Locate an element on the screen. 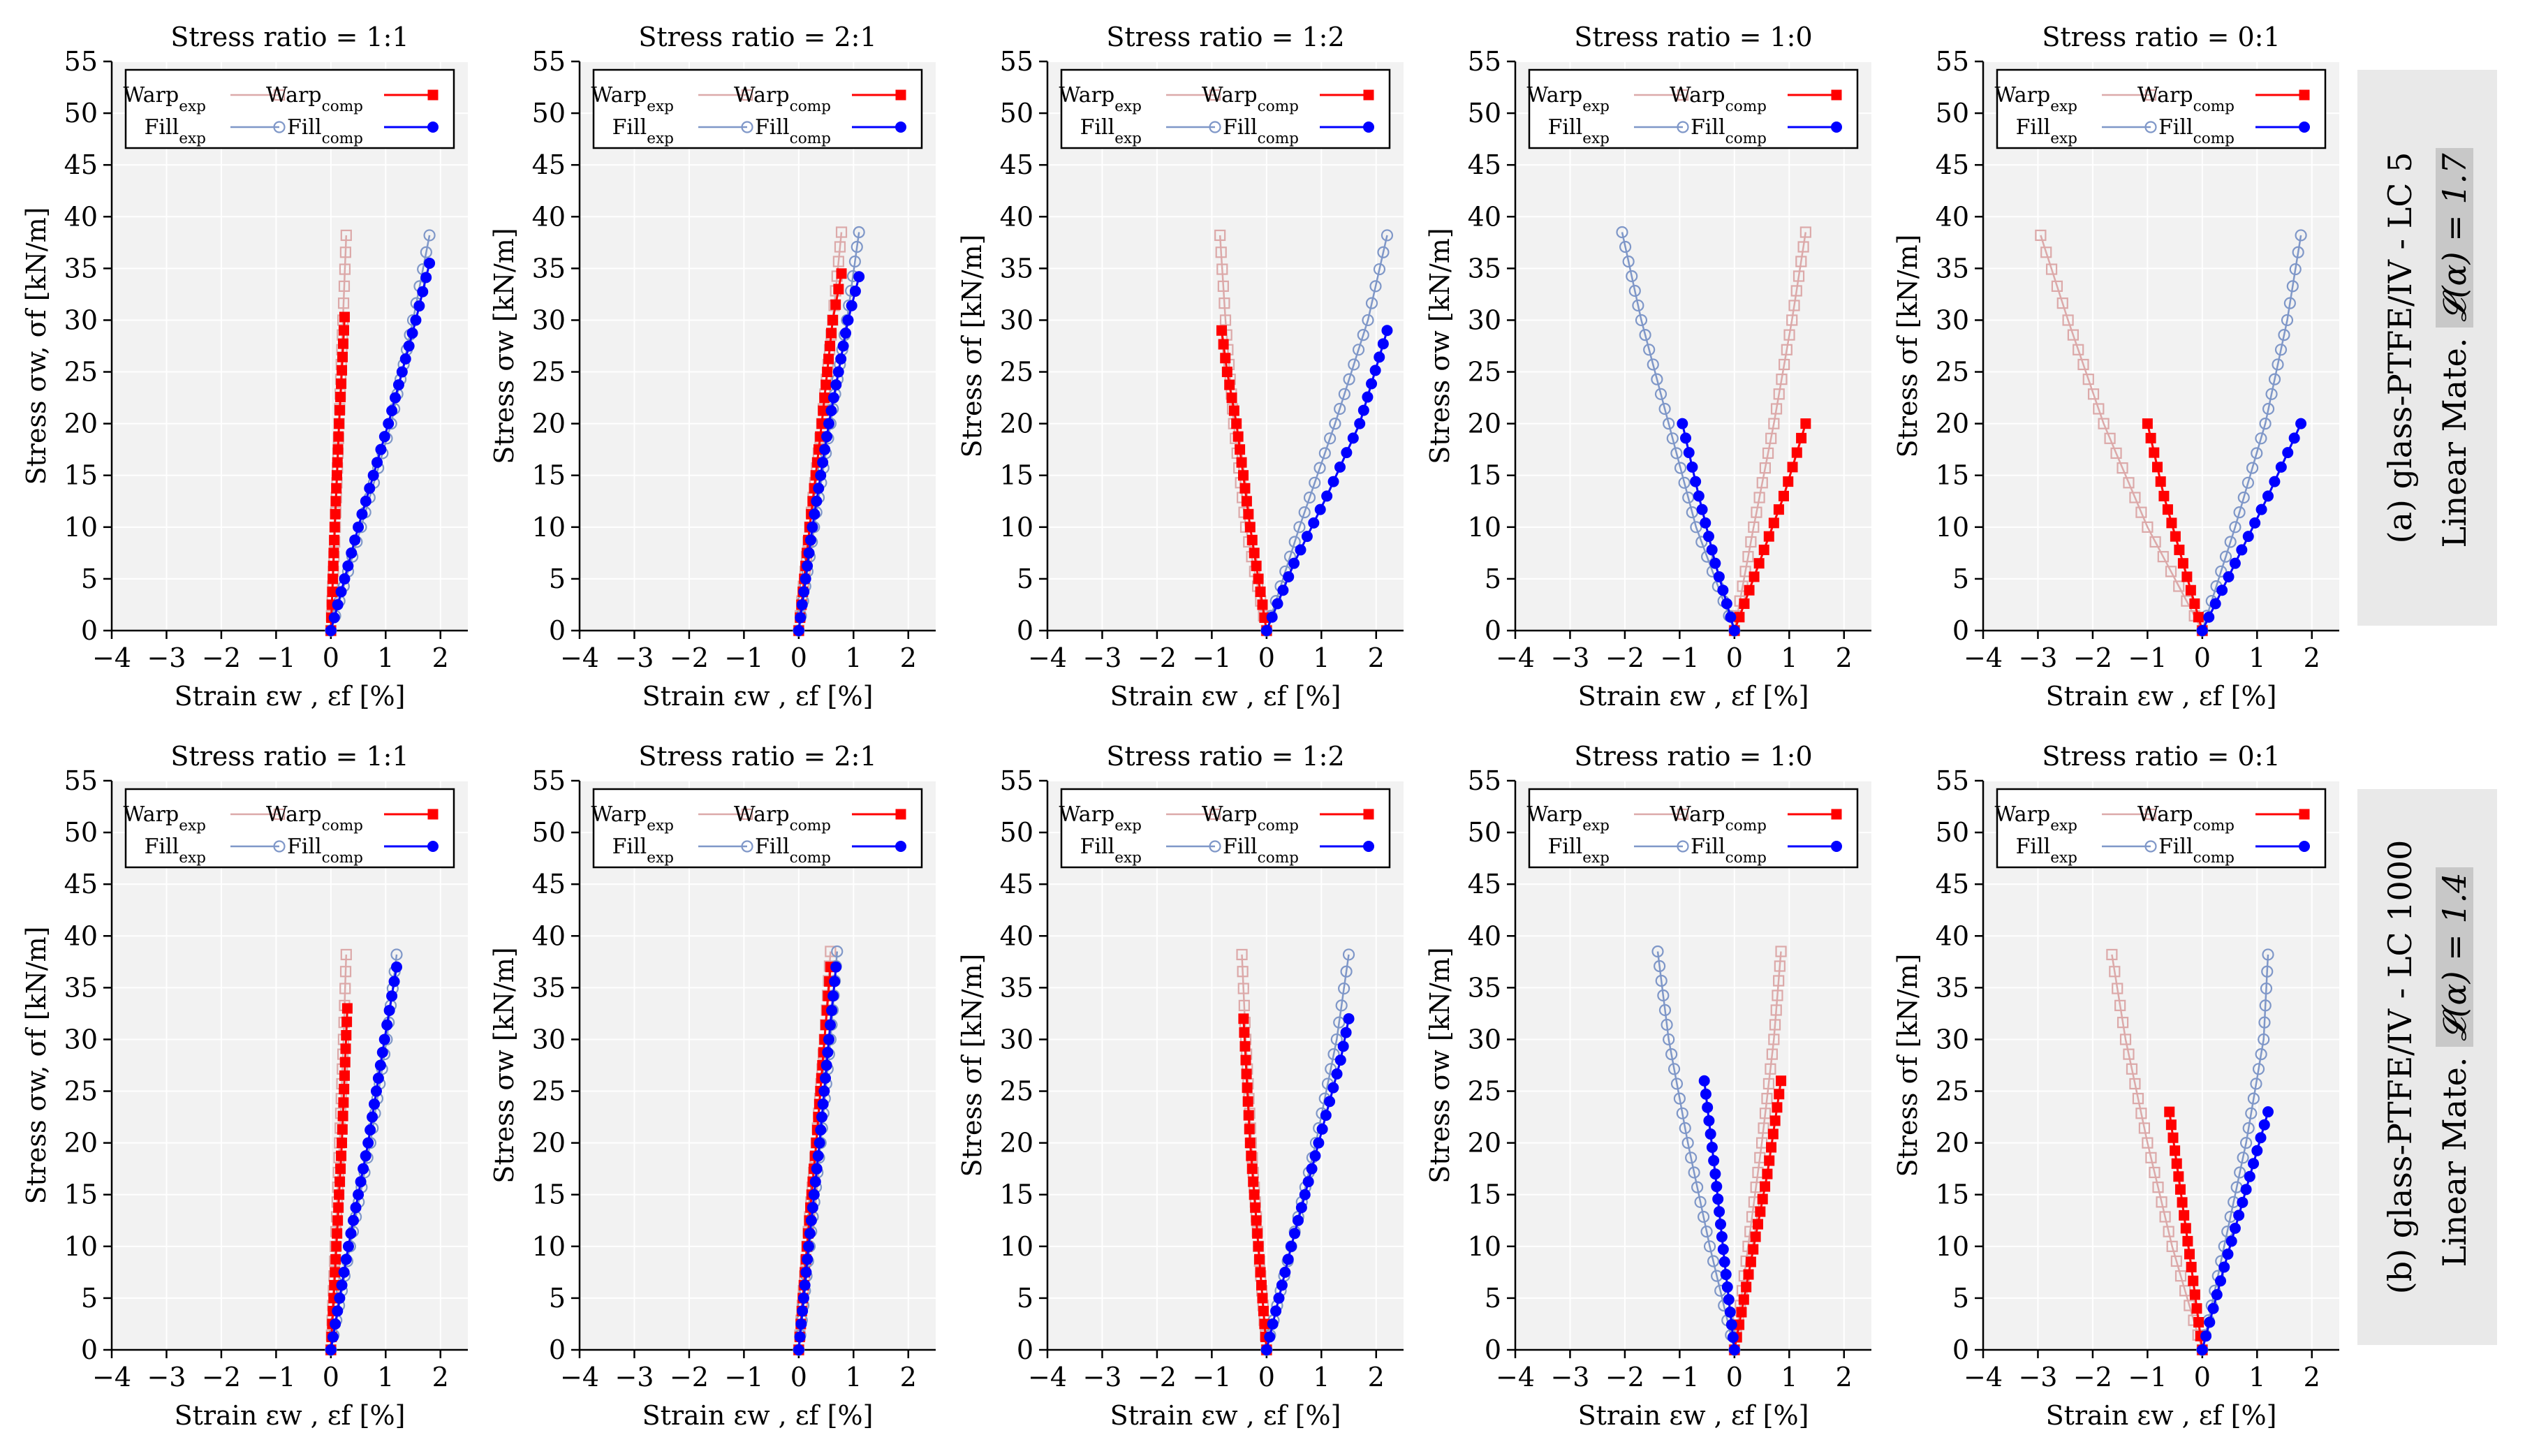  y-tick-label: 20 is located at coordinates (1952, 424).